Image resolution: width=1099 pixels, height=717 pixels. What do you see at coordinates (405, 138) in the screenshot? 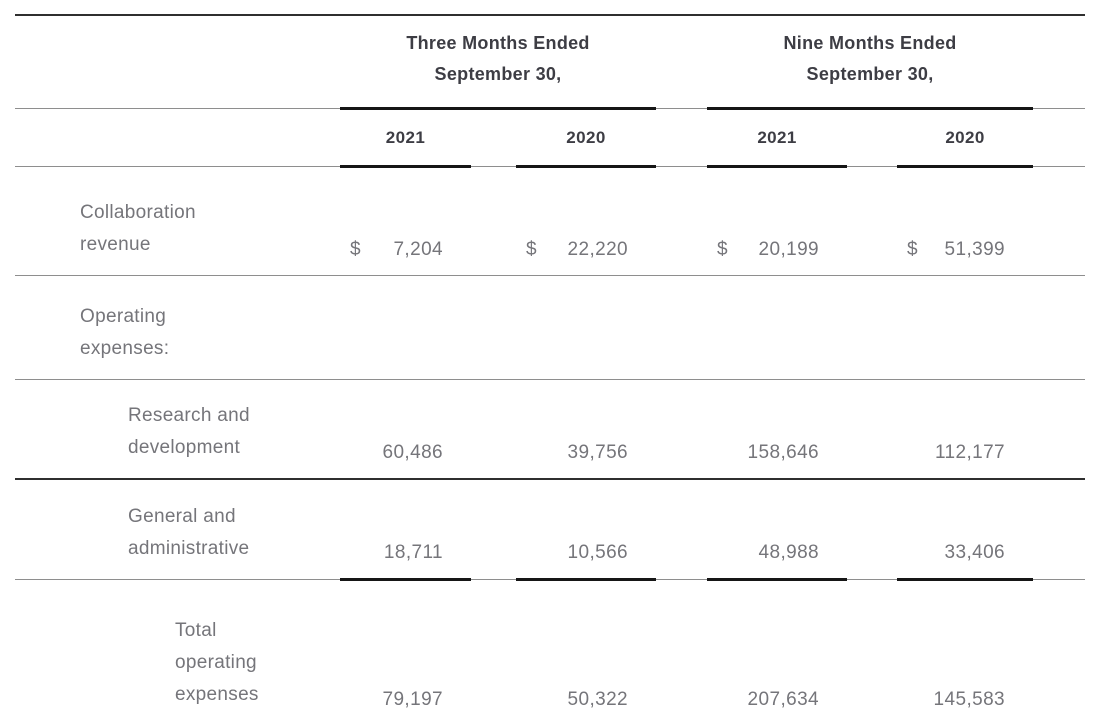
I see `year-col-1: 2021` at bounding box center [405, 138].